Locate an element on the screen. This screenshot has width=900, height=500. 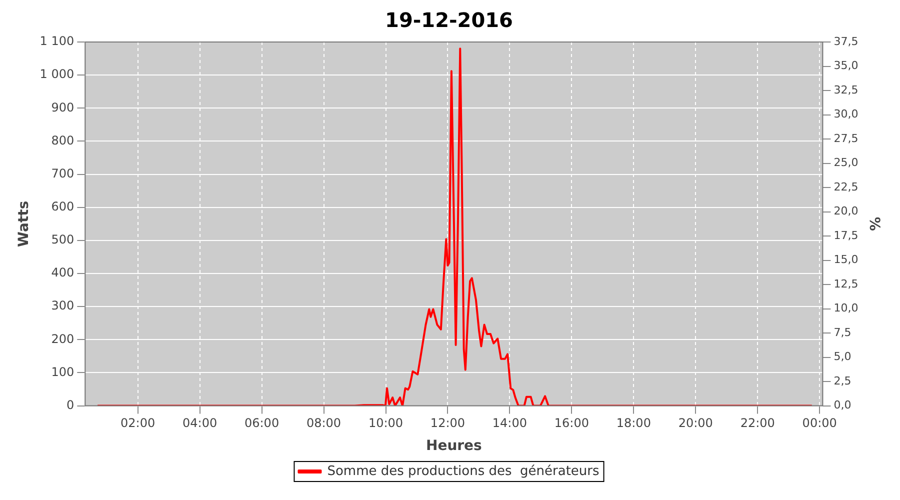
y-tick-label: 0 is located at coordinates (70, 405).